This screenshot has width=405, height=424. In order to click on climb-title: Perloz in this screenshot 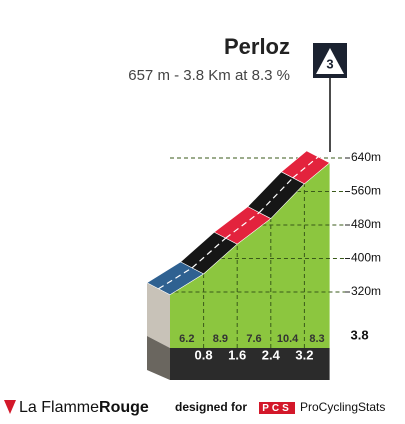, I will do `click(257, 46)`.